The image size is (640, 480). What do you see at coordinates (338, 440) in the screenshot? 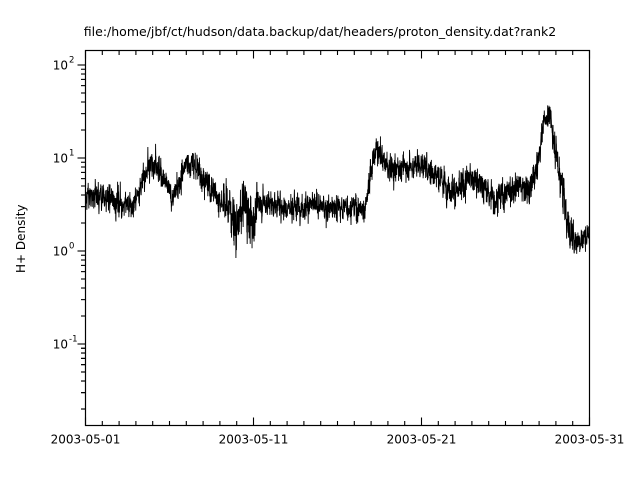
I see `x-tick-label-group: 2003-05-01 2003-05-11 2003-05-21 2003-05-31` at bounding box center [338, 440].